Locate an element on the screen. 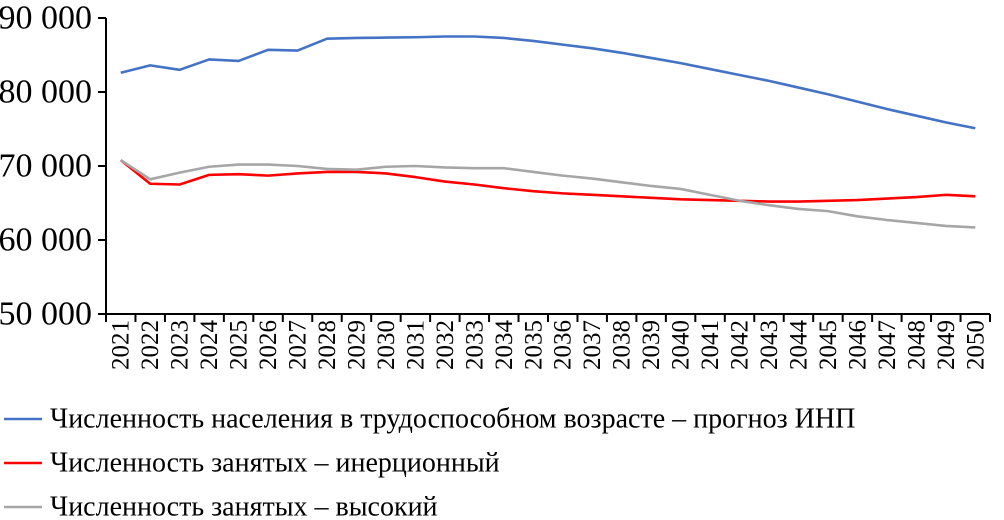 The image size is (1004, 520). y-tick-label: 60 000 is located at coordinates (46, 240).